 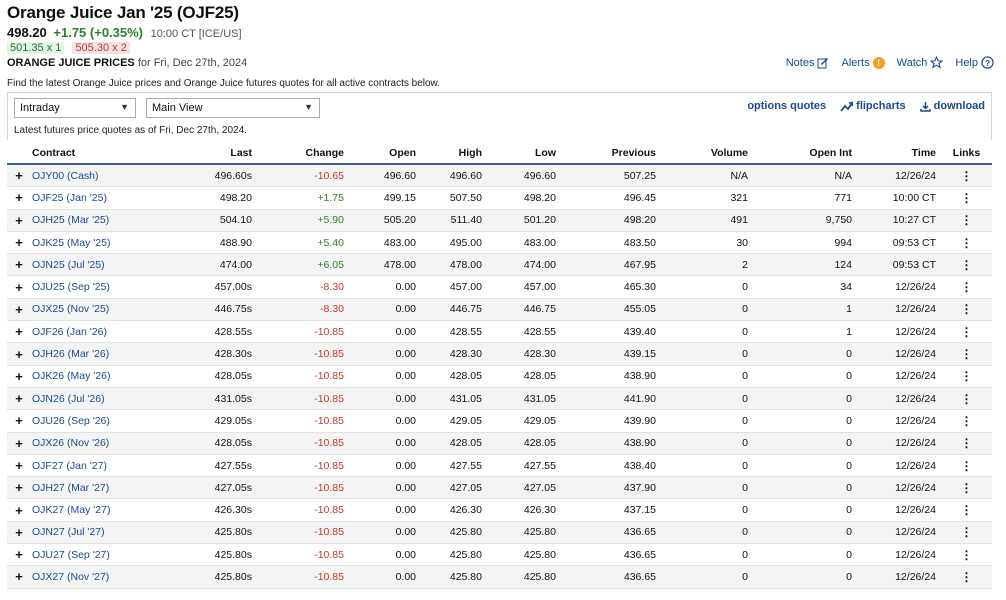 What do you see at coordinates (71, 287) in the screenshot?
I see `contract-link: OJU25 (Sep '25)` at bounding box center [71, 287].